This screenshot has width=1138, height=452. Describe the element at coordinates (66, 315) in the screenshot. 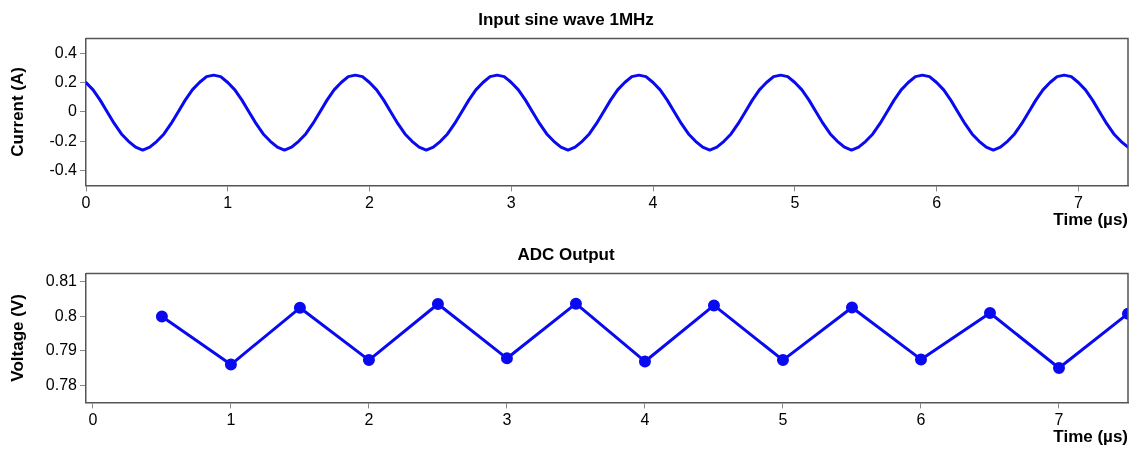

I see `y-tick-label: 0.8` at that location.